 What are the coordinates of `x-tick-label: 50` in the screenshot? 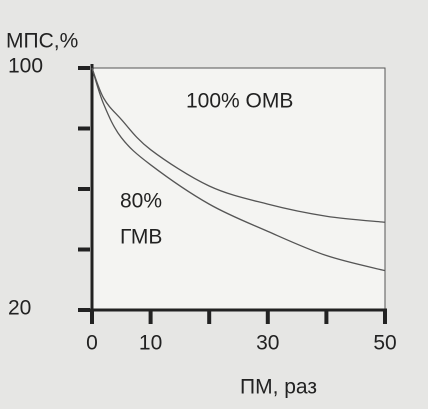 It's located at (384, 343).